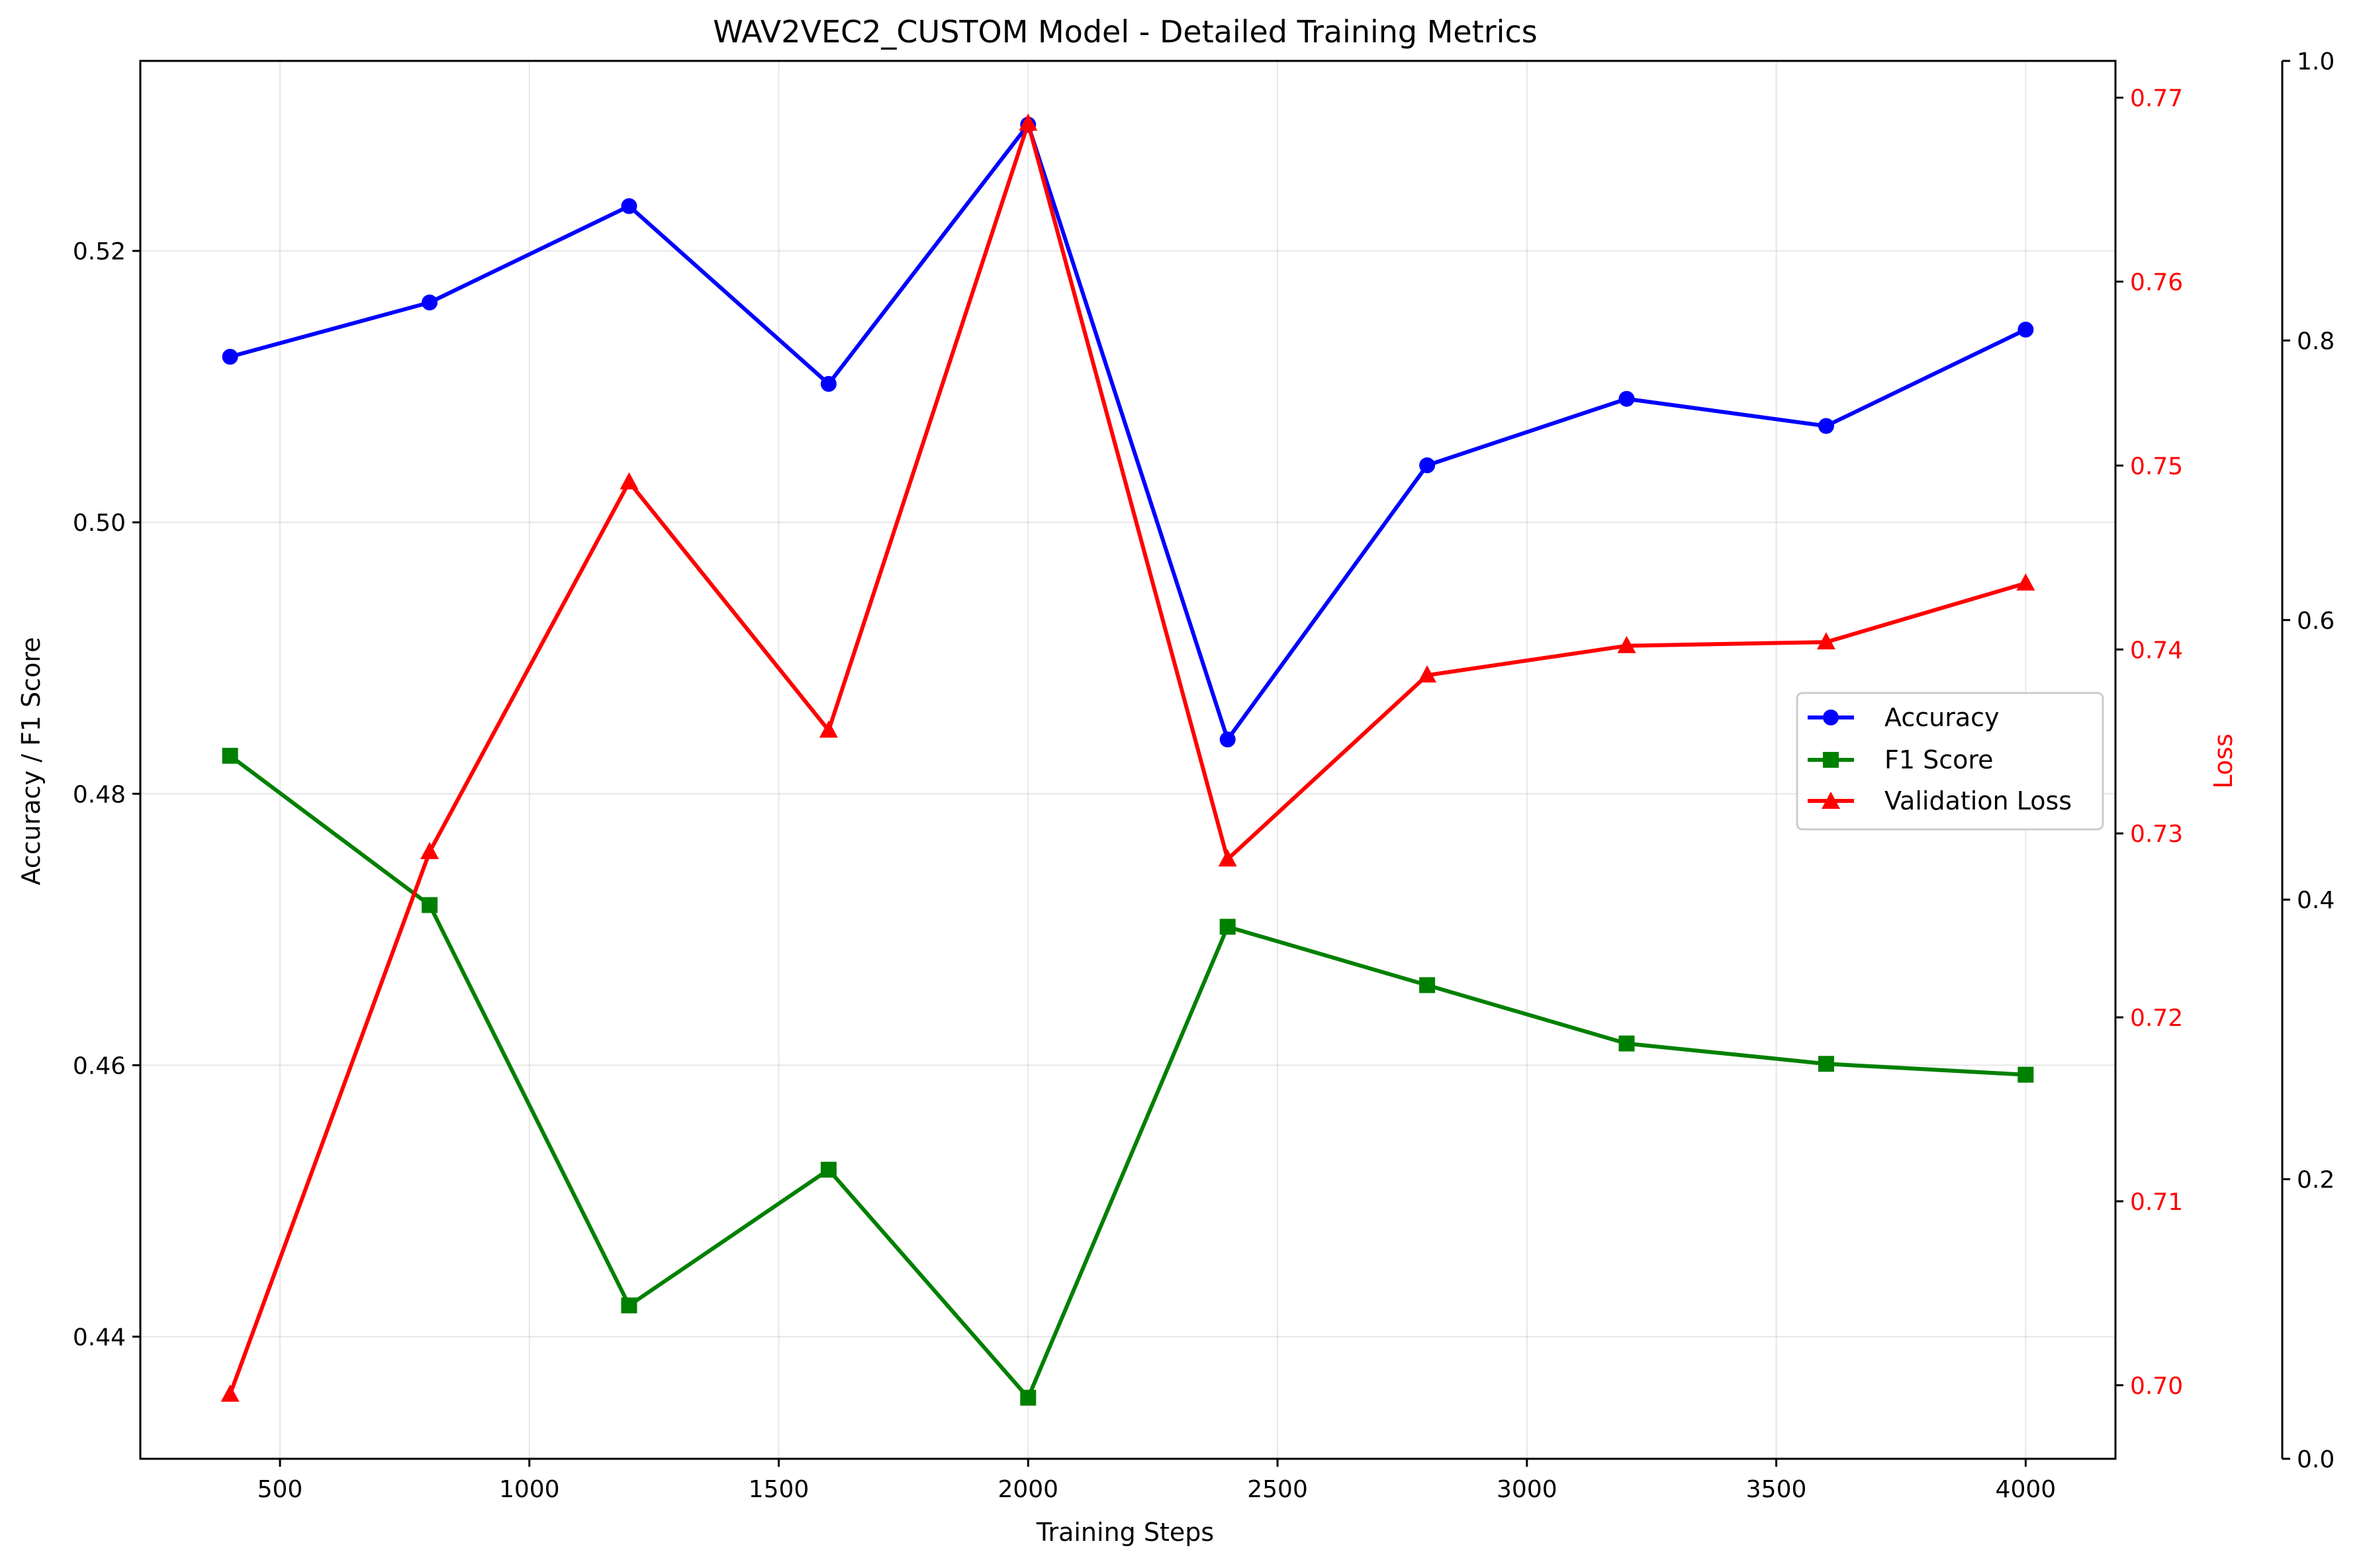  Describe the element at coordinates (1831, 717) in the screenshot. I see `legend-marker-accuracy` at that location.